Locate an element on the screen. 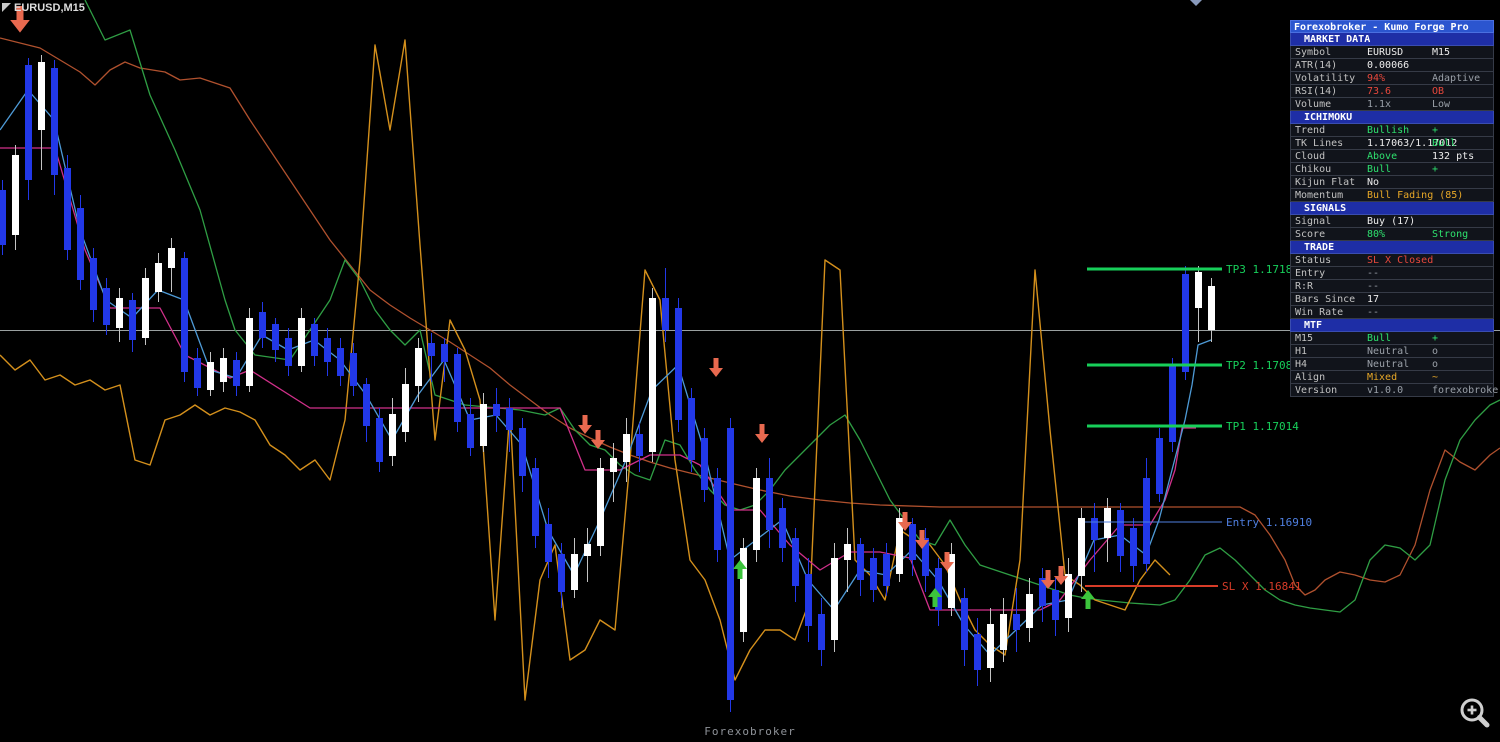 The width and height of the screenshot is (1500, 742). panel-cell: Momentum is located at coordinates (1319, 195).